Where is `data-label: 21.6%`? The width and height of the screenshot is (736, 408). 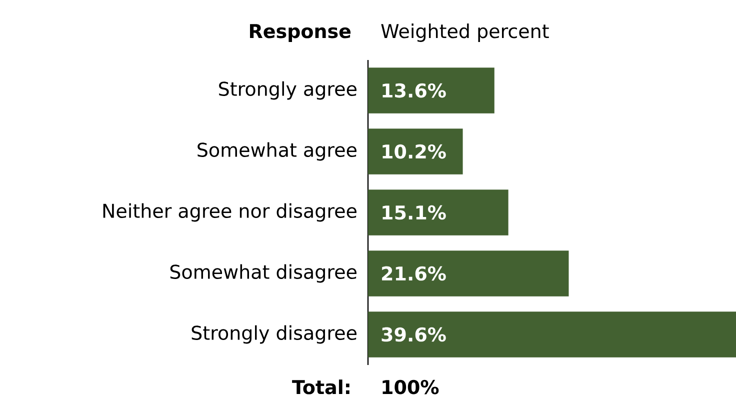
data-label: 21.6% is located at coordinates (414, 273).